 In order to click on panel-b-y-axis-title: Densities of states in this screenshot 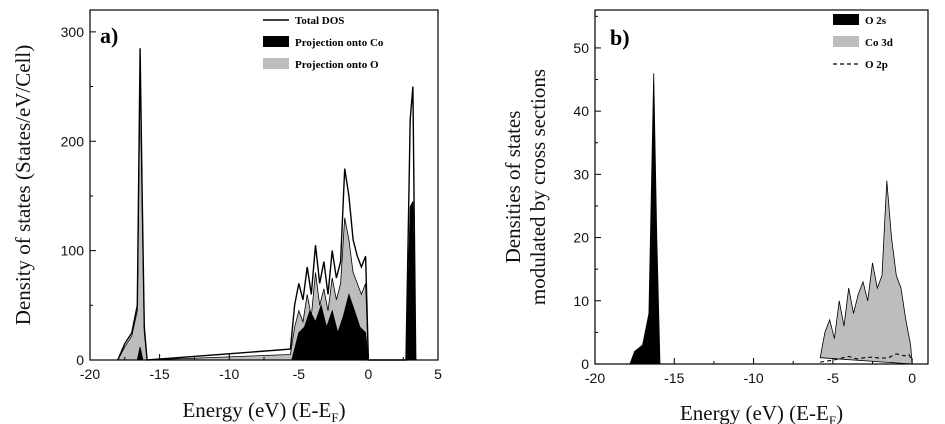, I will do `click(513, 187)`.